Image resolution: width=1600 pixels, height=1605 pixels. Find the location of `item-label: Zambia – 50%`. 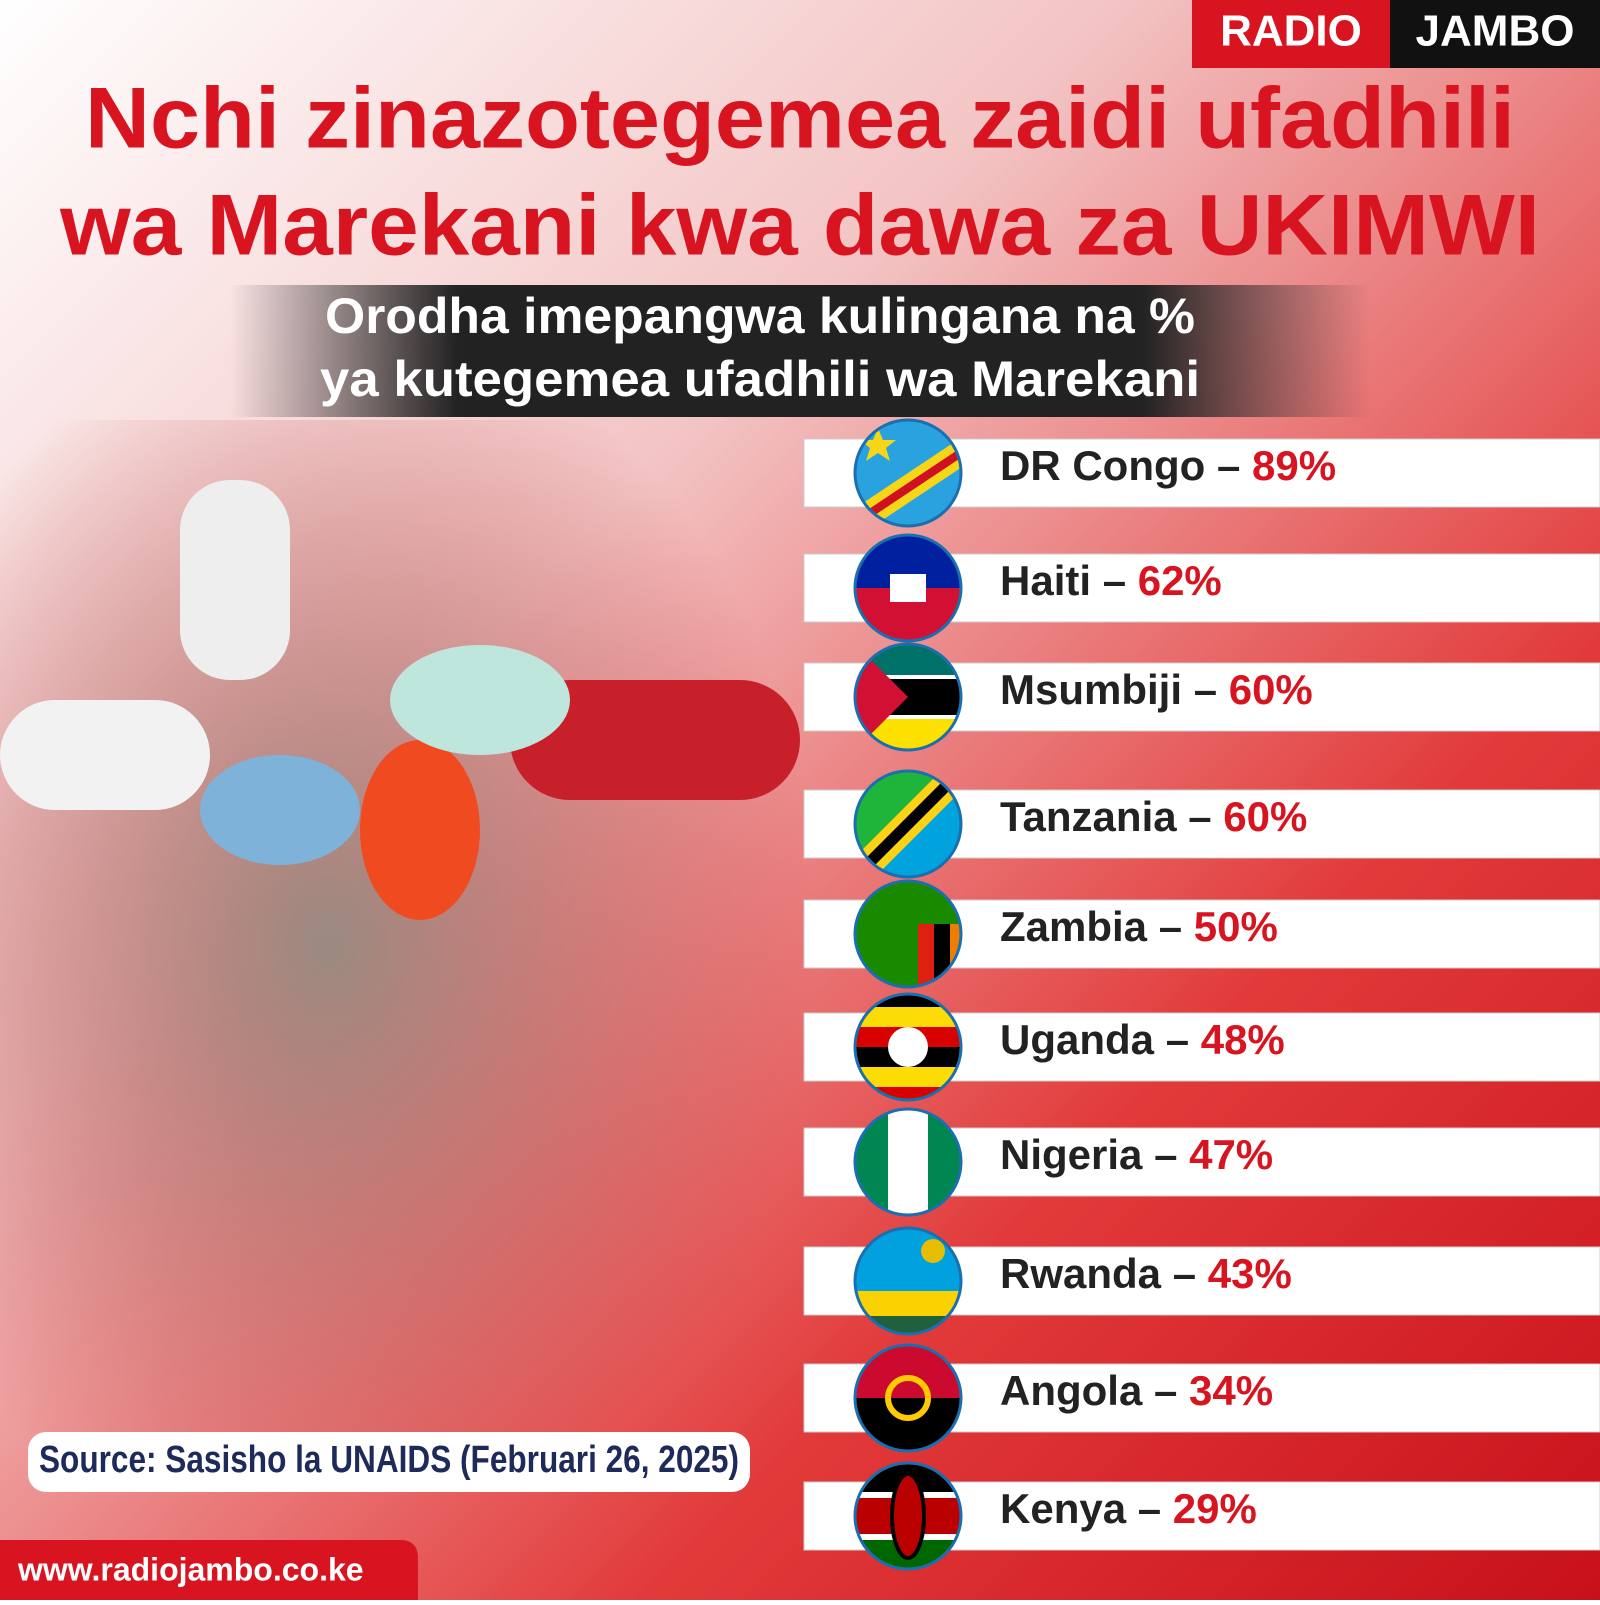

item-label: Zambia – 50% is located at coordinates (1139, 926).